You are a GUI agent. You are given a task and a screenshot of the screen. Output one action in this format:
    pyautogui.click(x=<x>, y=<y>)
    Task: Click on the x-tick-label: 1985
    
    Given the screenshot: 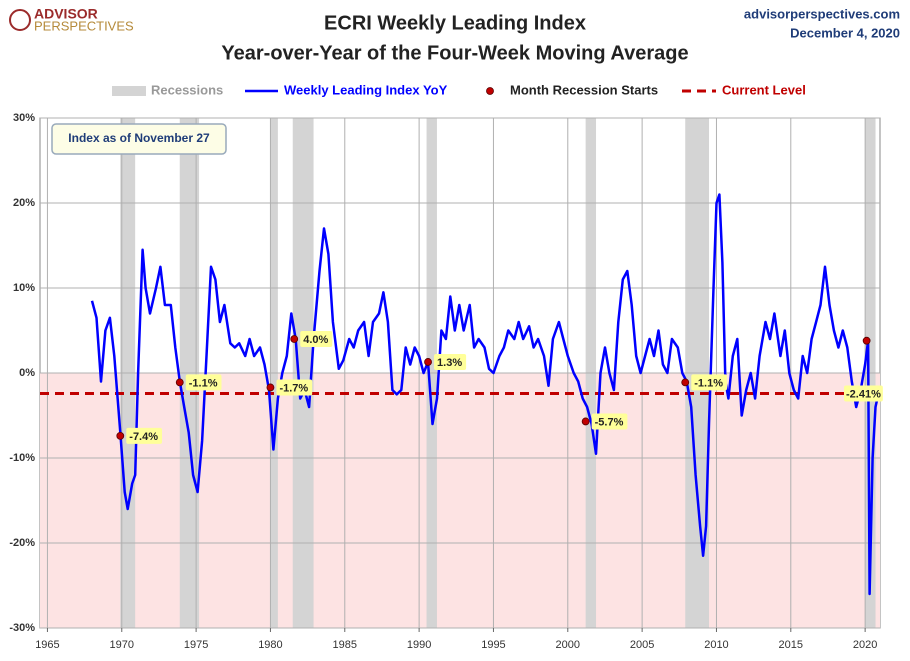 What is the action you would take?
    pyautogui.click(x=345, y=645)
    